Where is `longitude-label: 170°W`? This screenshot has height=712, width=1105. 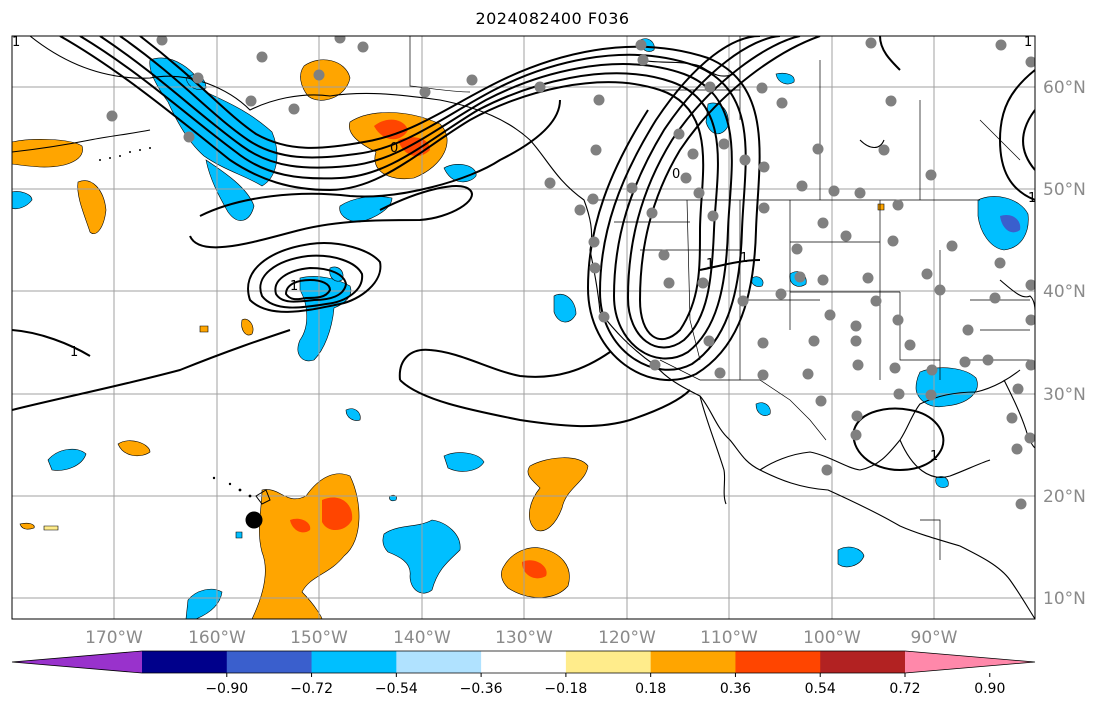 longitude-label: 170°W is located at coordinates (114, 638).